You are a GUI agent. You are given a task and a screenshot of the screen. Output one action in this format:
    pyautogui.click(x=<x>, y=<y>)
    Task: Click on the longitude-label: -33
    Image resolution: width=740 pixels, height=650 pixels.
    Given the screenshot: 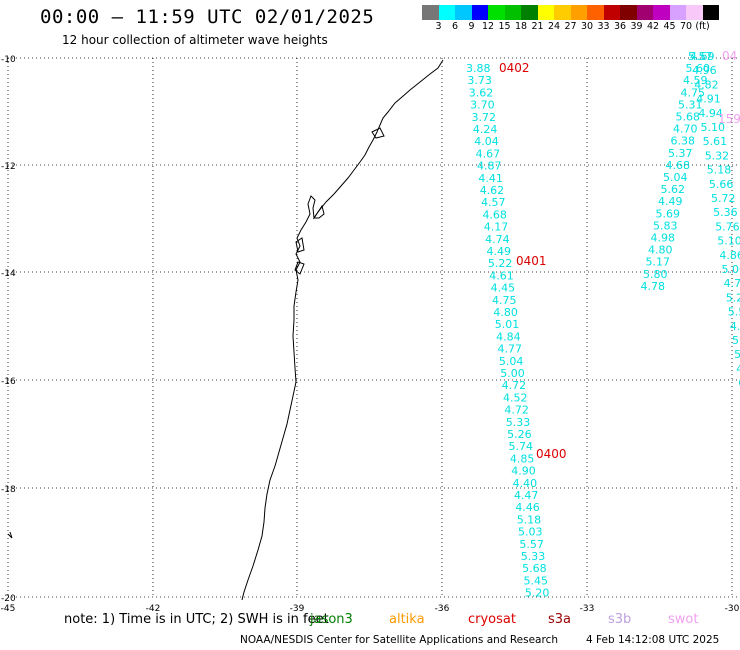 What is the action you would take?
    pyautogui.click(x=587, y=609)
    